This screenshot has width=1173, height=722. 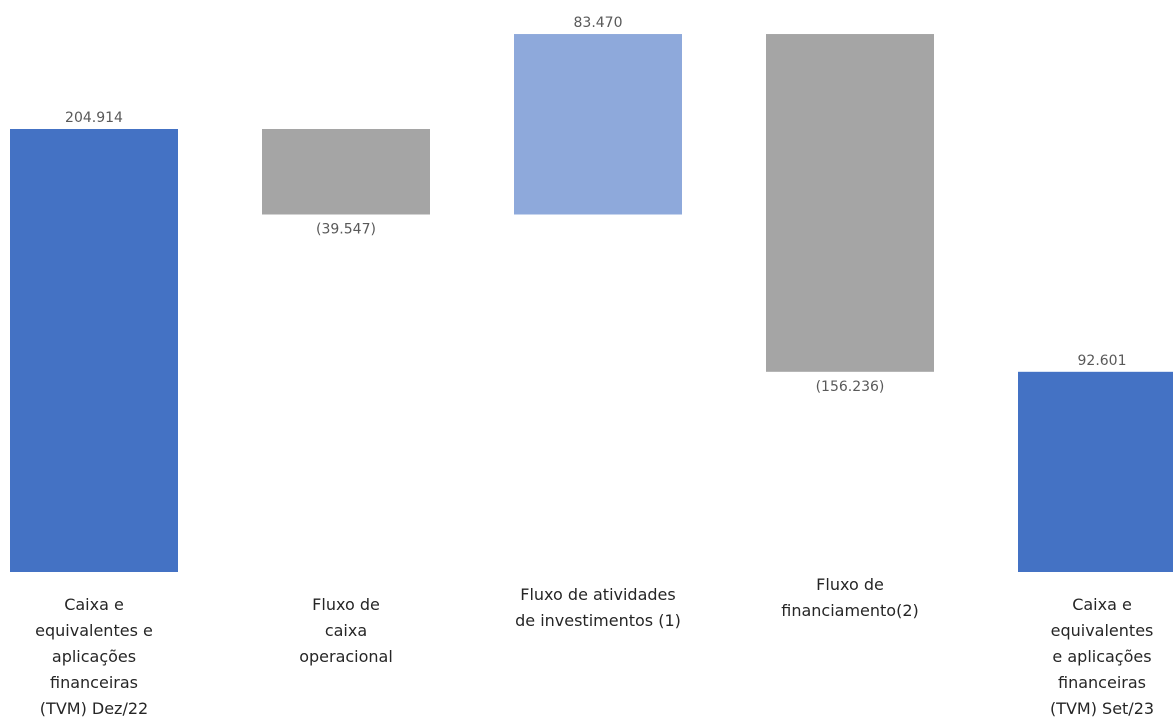 What do you see at coordinates (346, 229) in the screenshot?
I see `value-label-2: (39.547)` at bounding box center [346, 229].